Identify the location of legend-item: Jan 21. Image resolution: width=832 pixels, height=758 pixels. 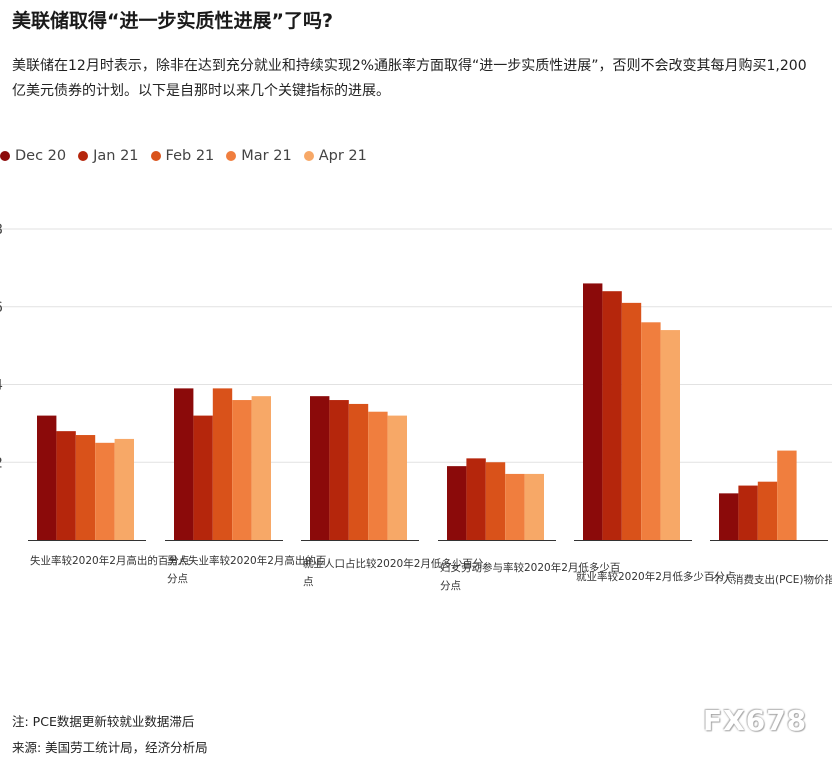
(108, 156).